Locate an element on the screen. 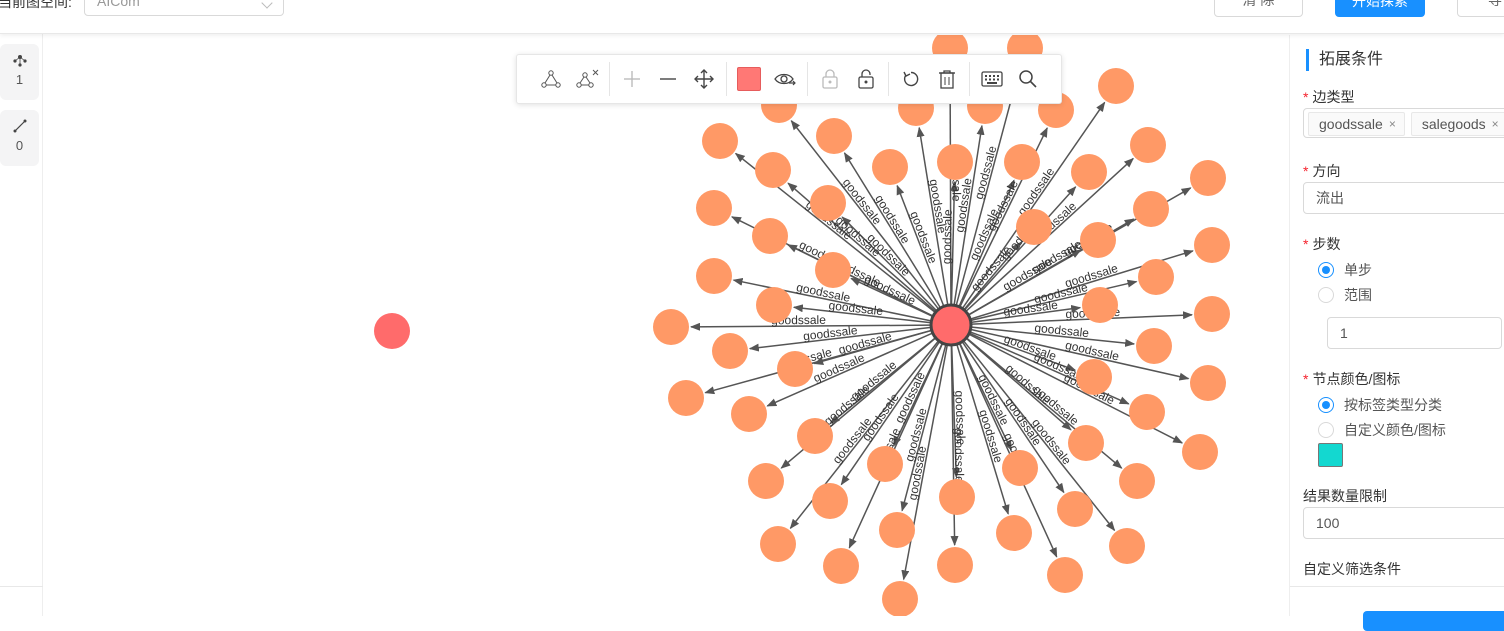 The width and height of the screenshot is (1504, 631). unlock-icon is located at coordinates (866, 79).